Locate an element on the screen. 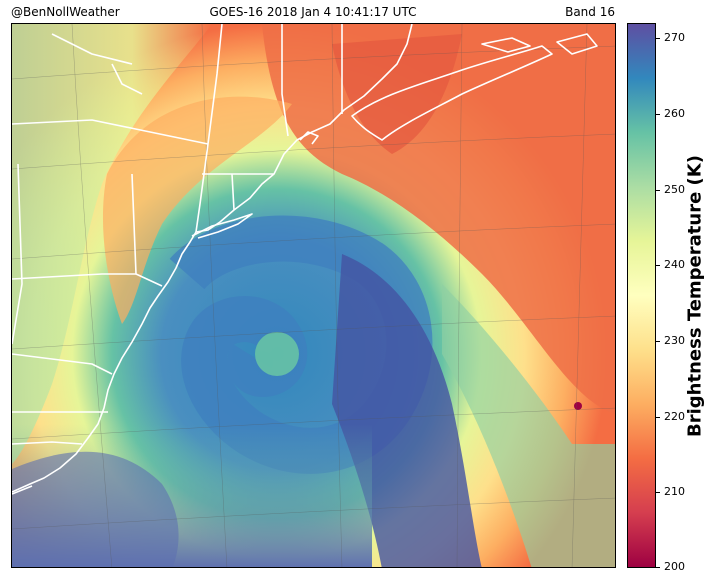 This screenshot has width=712, height=580. colorbar-tick-label: 200 is located at coordinates (674, 566).